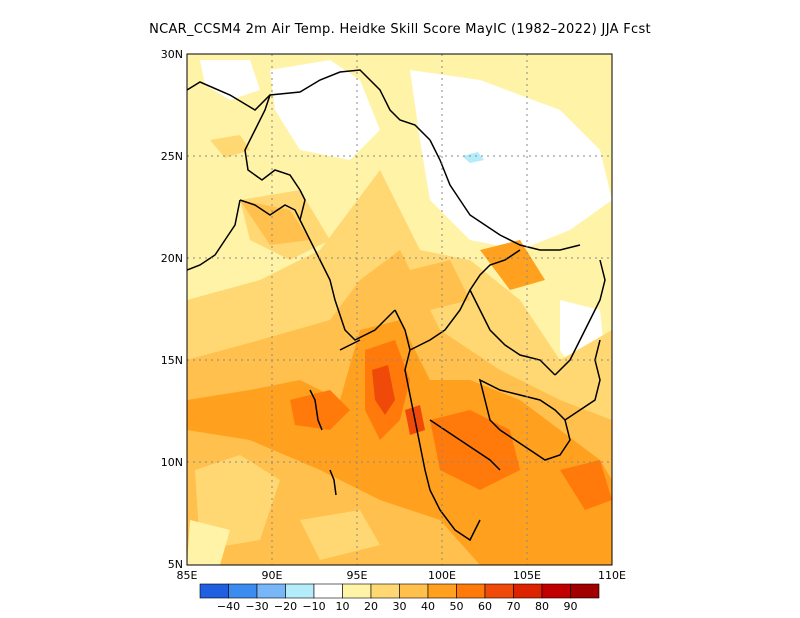  I want to click on lon-tick-label: 105E, so click(527, 575).